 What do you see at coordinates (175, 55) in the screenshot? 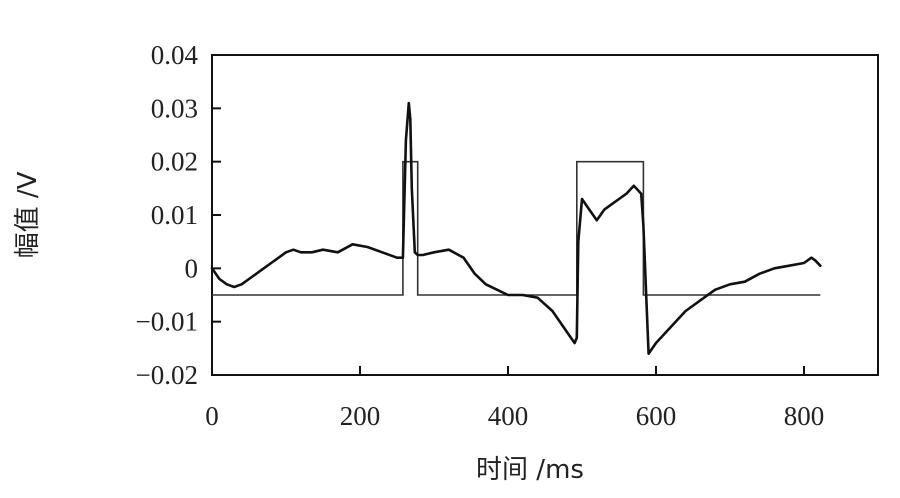
I see `y-tick-label: 0.04` at bounding box center [175, 55].